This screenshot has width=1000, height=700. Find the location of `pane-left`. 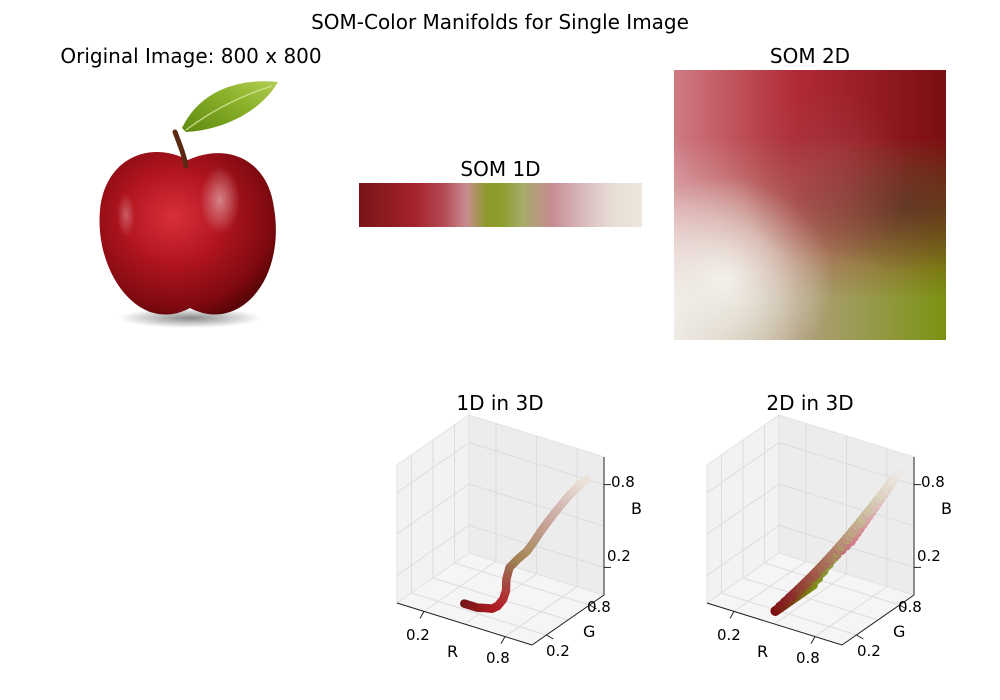

pane-left is located at coordinates (743, 509).